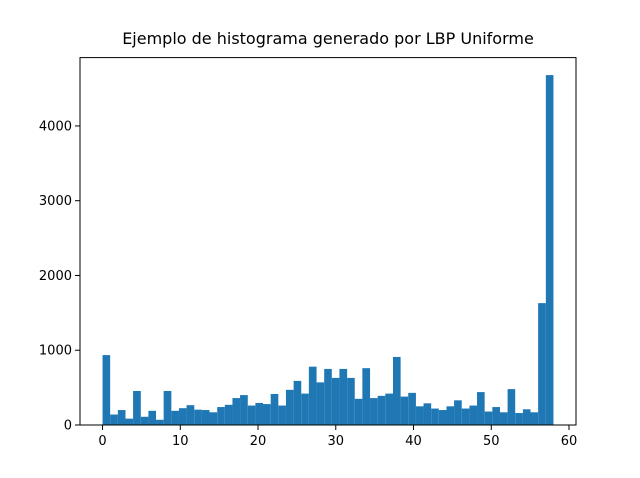  What do you see at coordinates (336, 441) in the screenshot?
I see `x-tick-label: 30` at bounding box center [336, 441].